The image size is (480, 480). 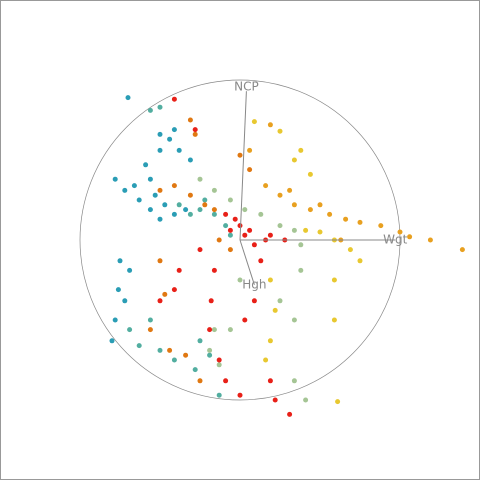 What do you see at coordinates (395, 240) in the screenshot?
I see `arrow-label: Wgt` at bounding box center [395, 240].